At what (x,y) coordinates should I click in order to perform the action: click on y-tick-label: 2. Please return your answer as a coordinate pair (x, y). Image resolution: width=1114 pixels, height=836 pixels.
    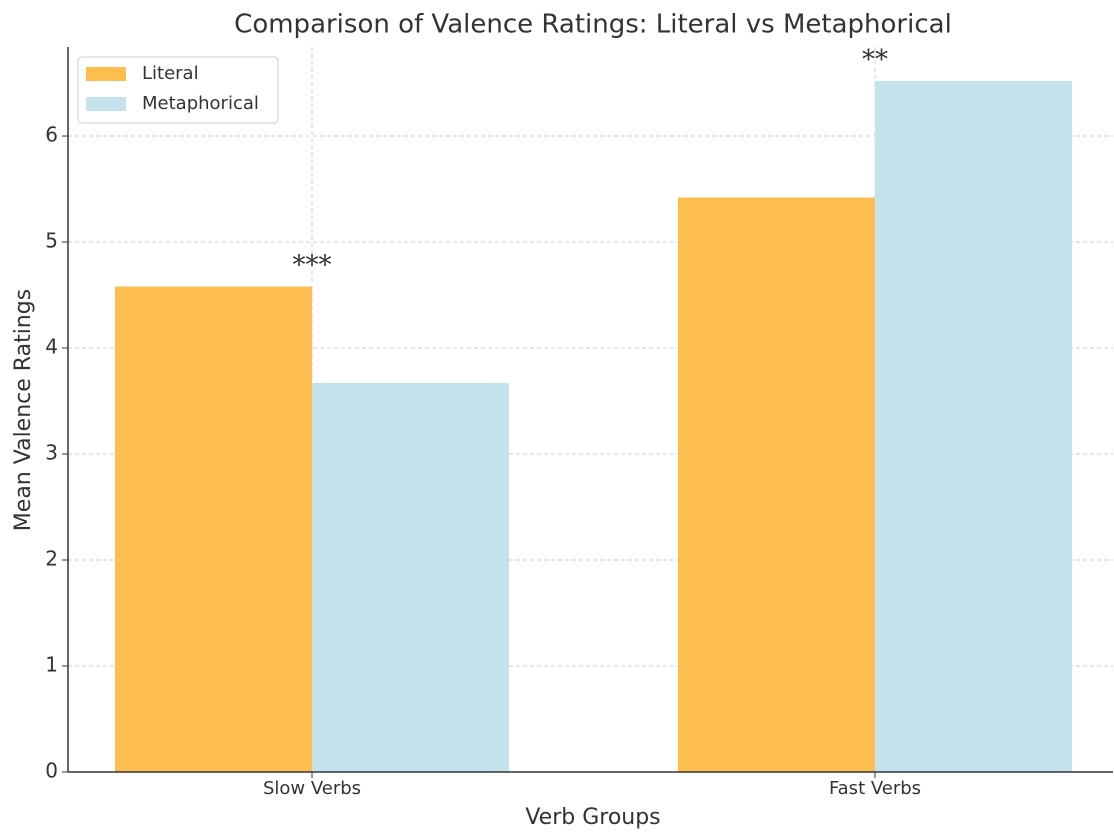
    Looking at the image, I should click on (51, 559).